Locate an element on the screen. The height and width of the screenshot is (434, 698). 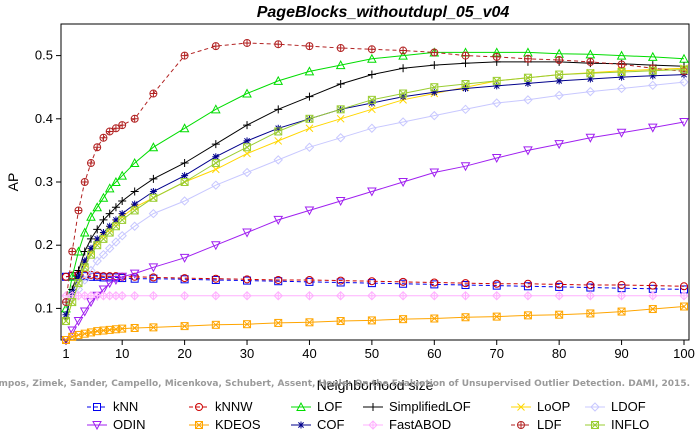
y-tick-label: 0.2 is located at coordinates (44, 244).